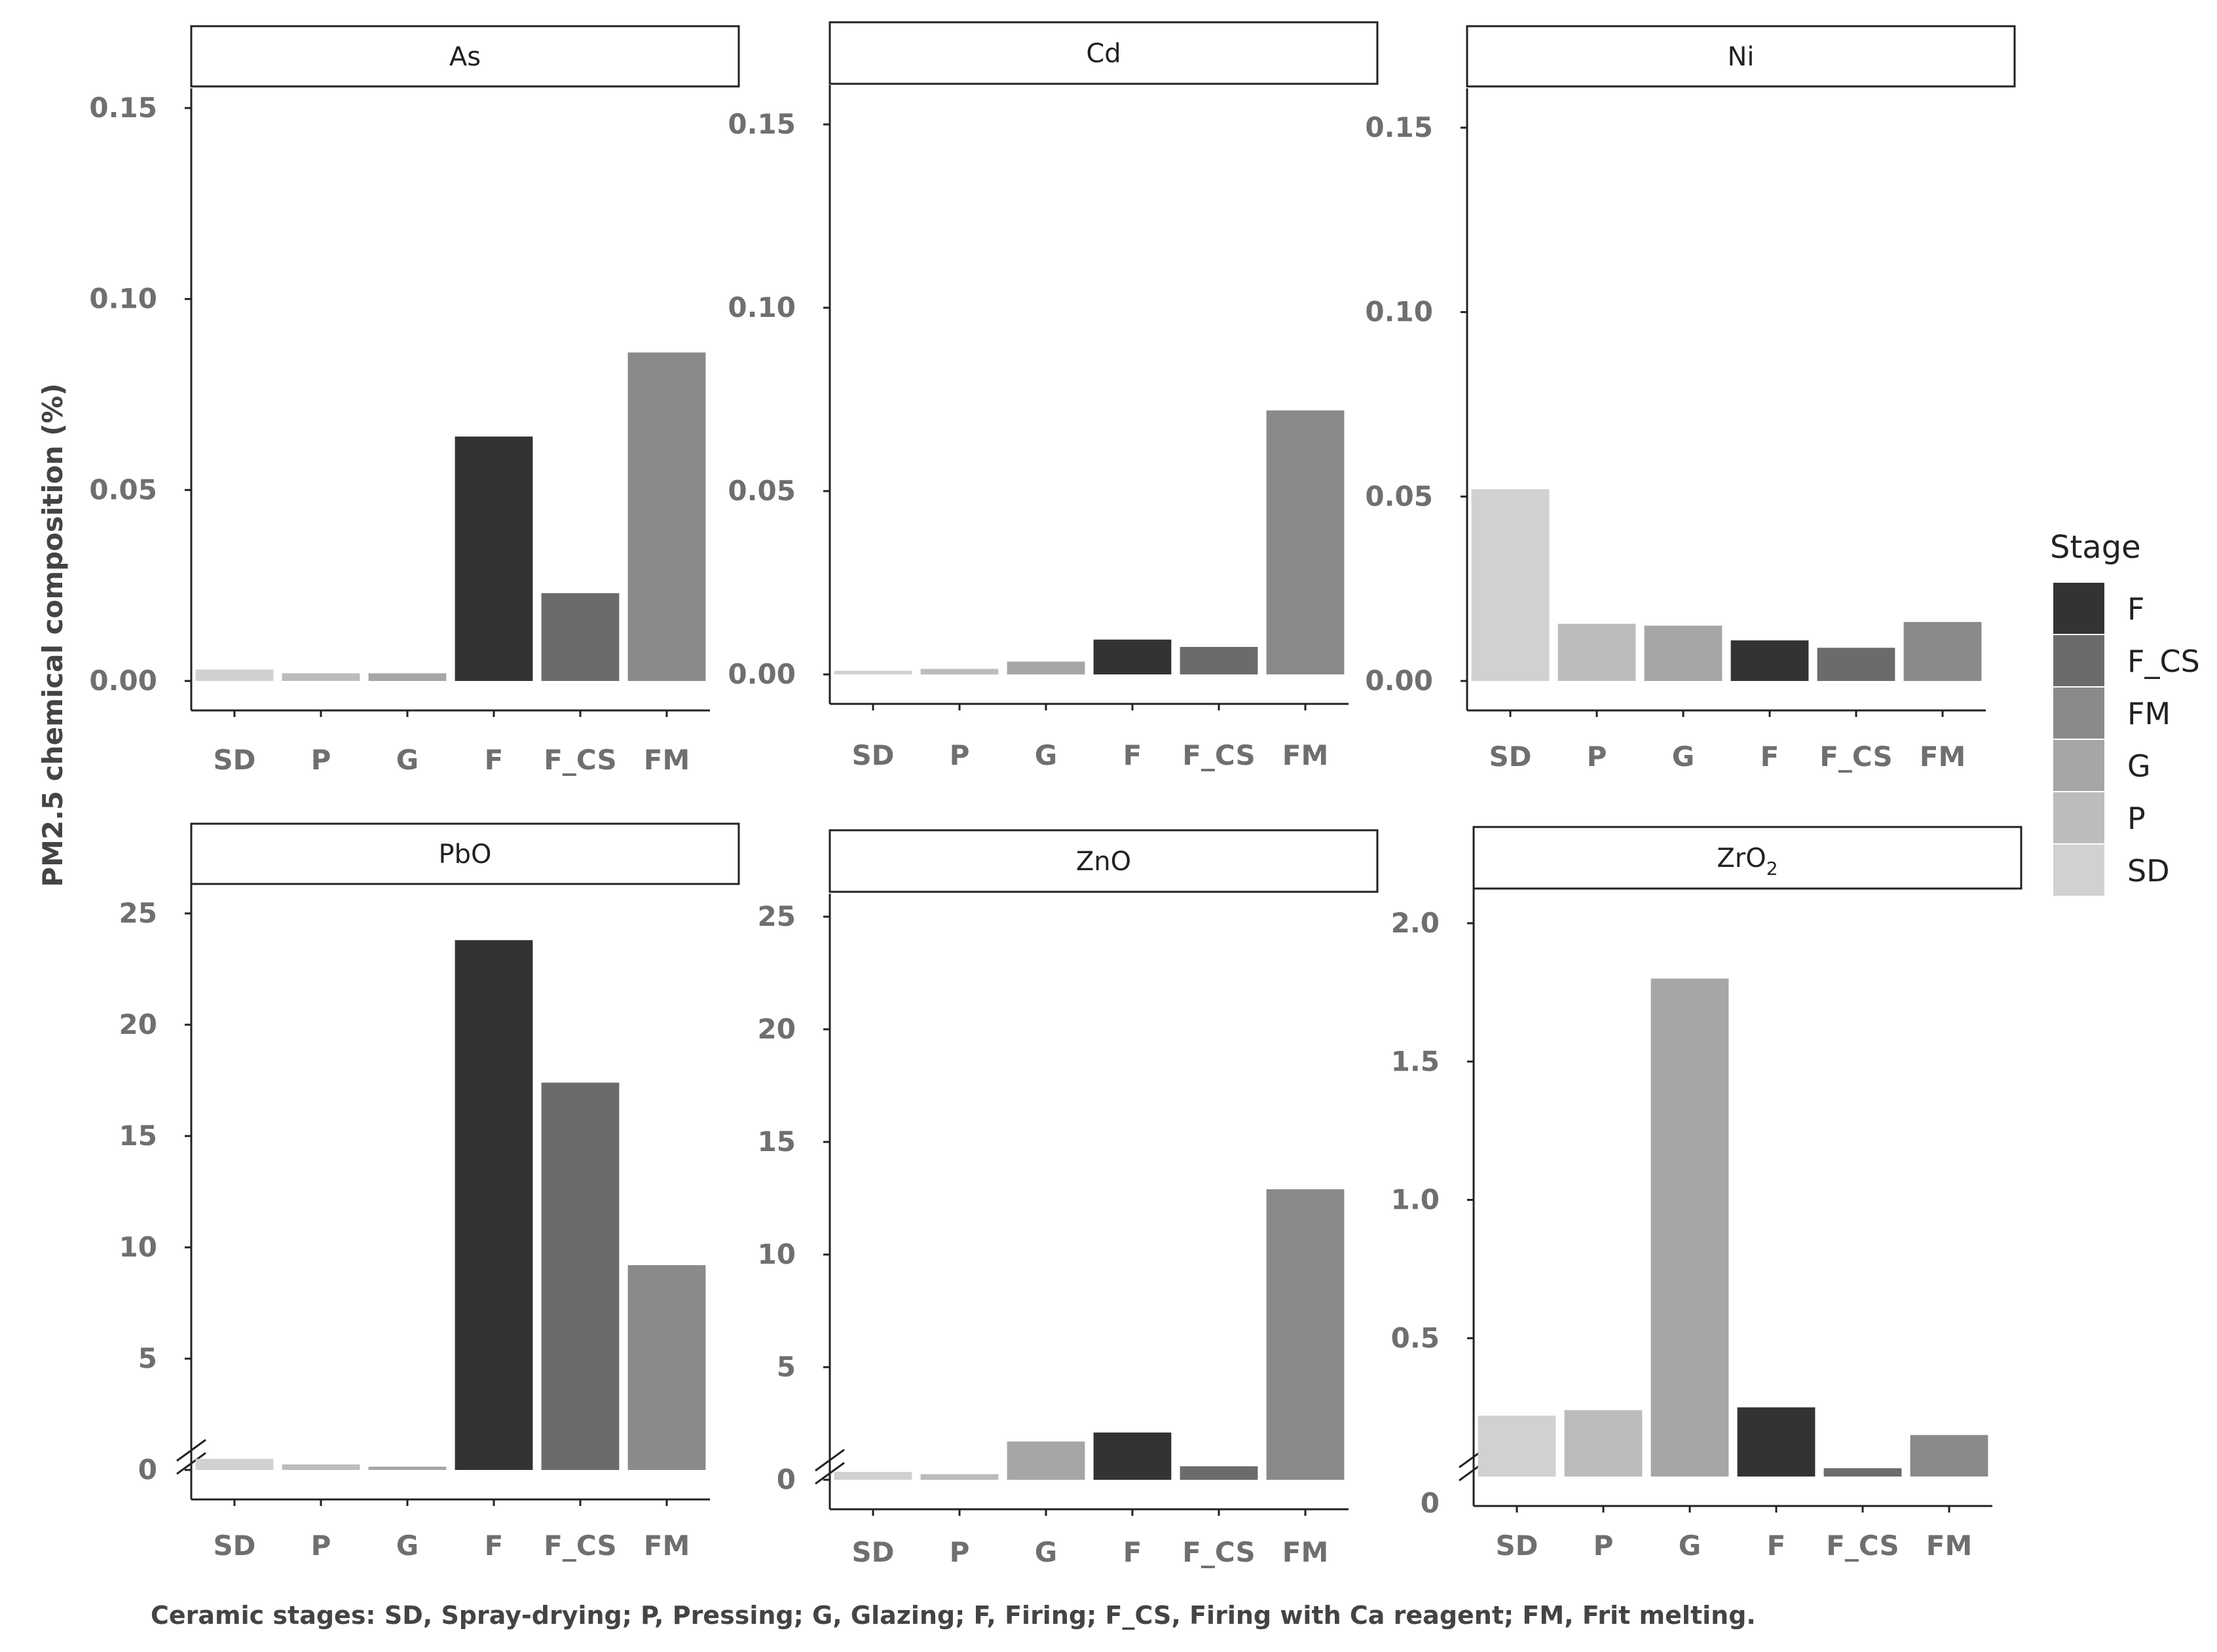  What do you see at coordinates (2078, 608) in the screenshot?
I see `legend-swatch-F` at bounding box center [2078, 608].